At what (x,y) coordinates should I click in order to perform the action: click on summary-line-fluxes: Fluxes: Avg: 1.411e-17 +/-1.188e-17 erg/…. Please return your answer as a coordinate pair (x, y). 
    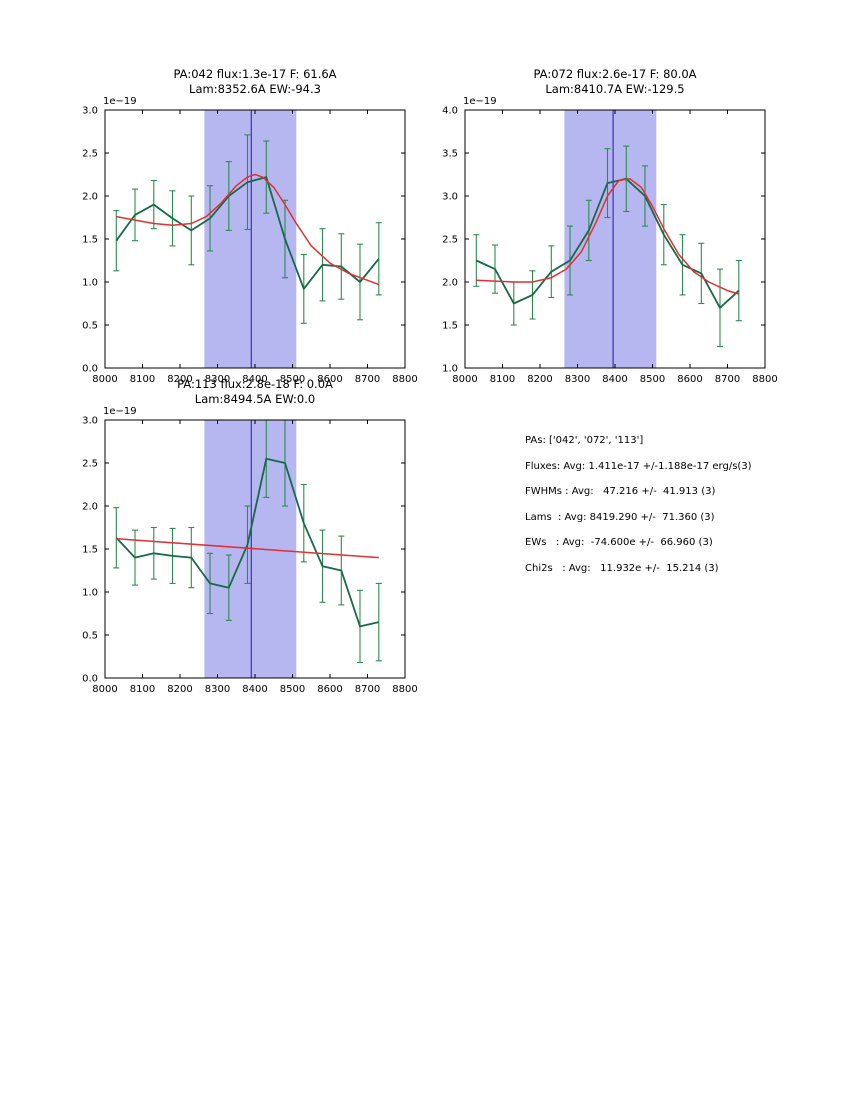
    Looking at the image, I should click on (638, 466).